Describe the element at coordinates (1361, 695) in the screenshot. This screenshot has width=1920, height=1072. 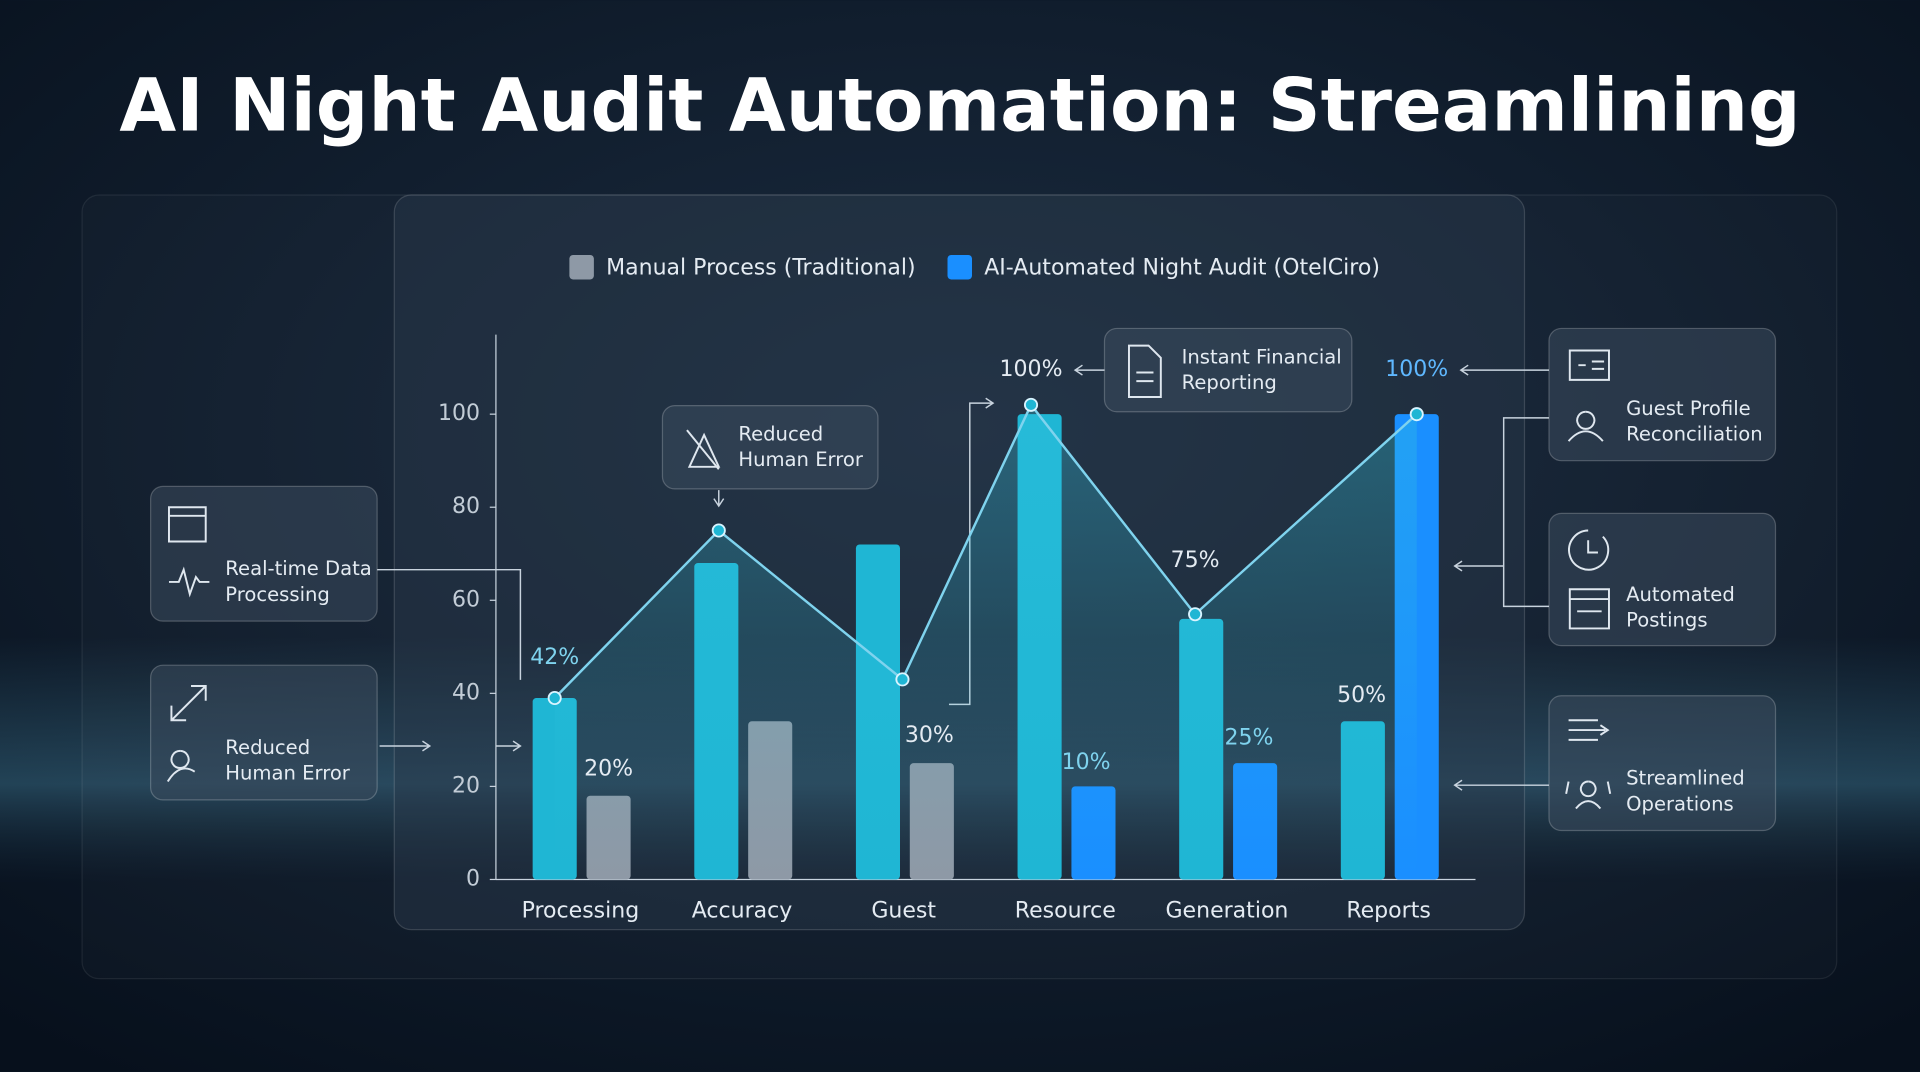
I see `annotation: 50%` at that location.